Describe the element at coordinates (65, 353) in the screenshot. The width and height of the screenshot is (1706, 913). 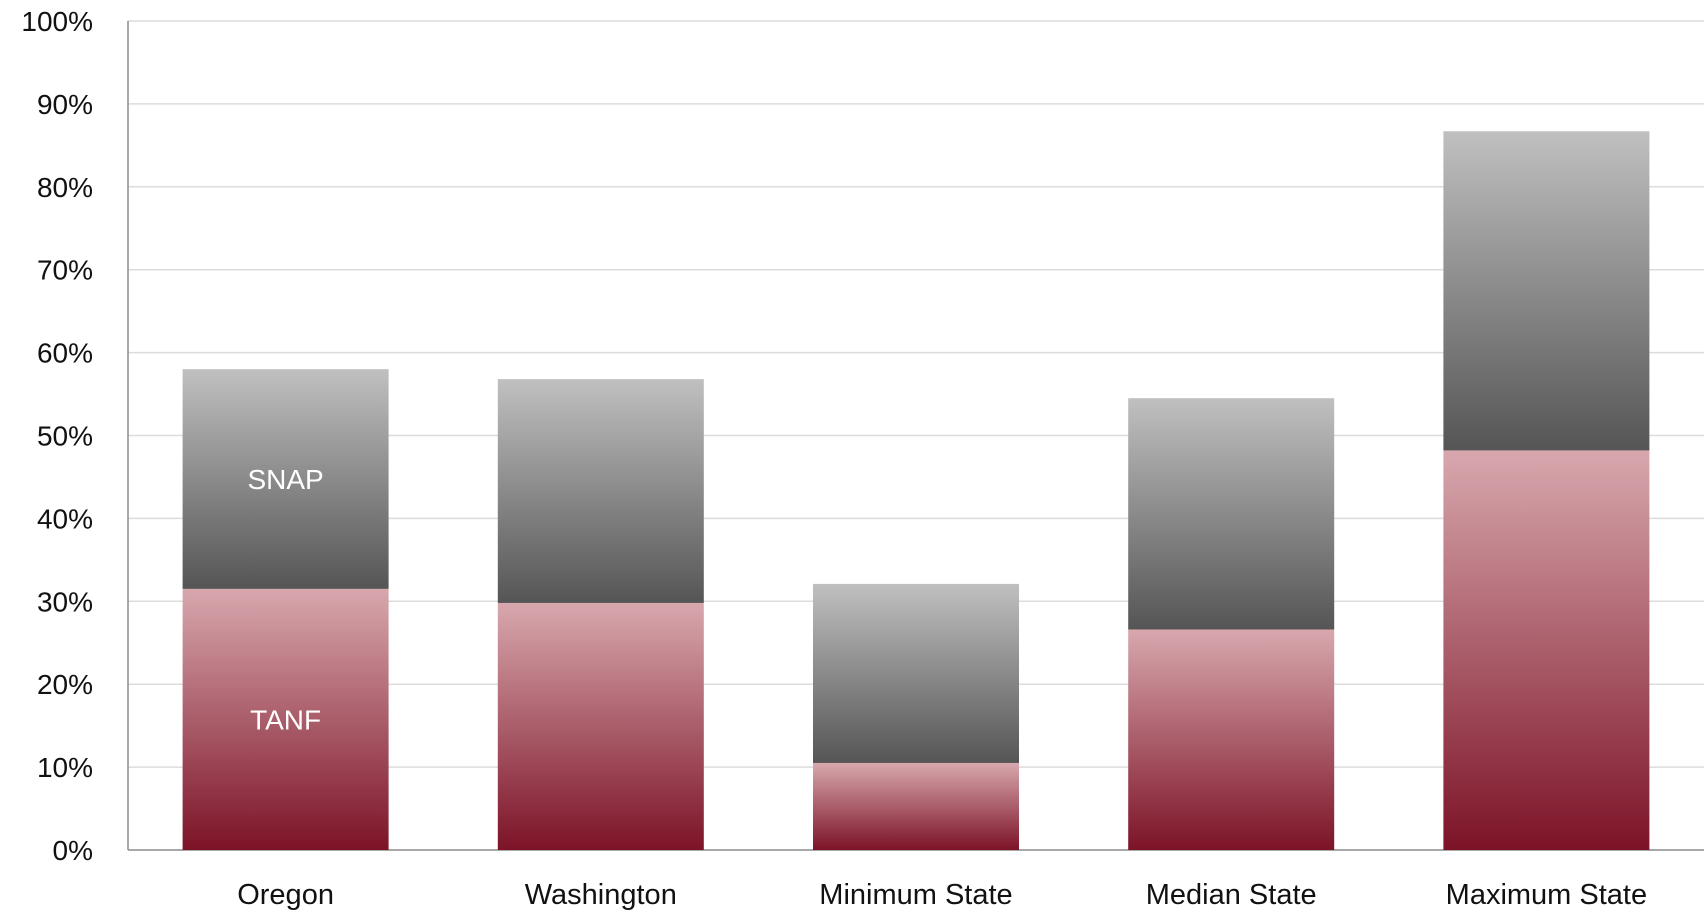
I see `y-tick-label: 60%` at that location.